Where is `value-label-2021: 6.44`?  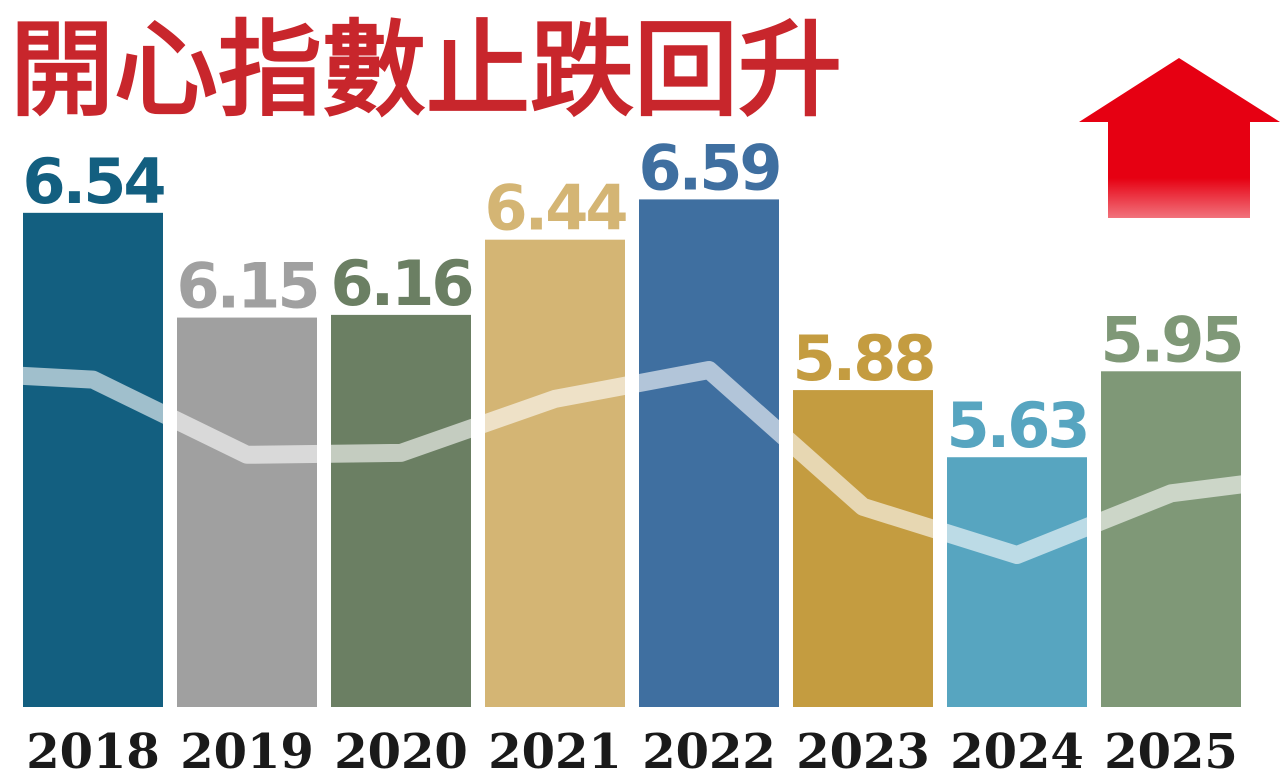 value-label-2021: 6.44 is located at coordinates (556, 208).